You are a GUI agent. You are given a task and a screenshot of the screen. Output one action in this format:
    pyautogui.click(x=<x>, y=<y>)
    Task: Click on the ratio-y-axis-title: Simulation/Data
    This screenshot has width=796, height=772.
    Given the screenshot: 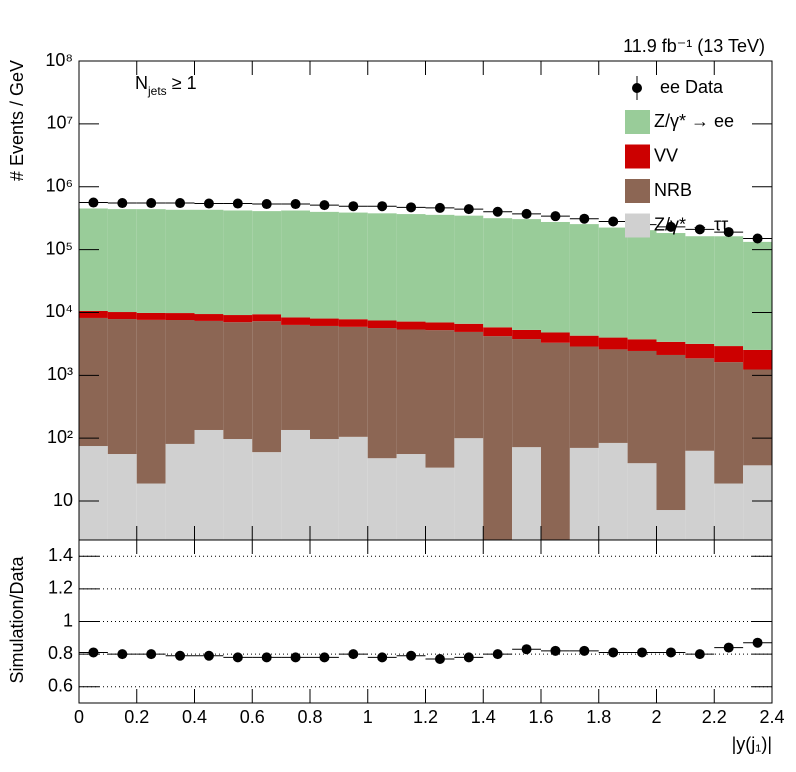 What is the action you would take?
    pyautogui.click(x=17, y=619)
    